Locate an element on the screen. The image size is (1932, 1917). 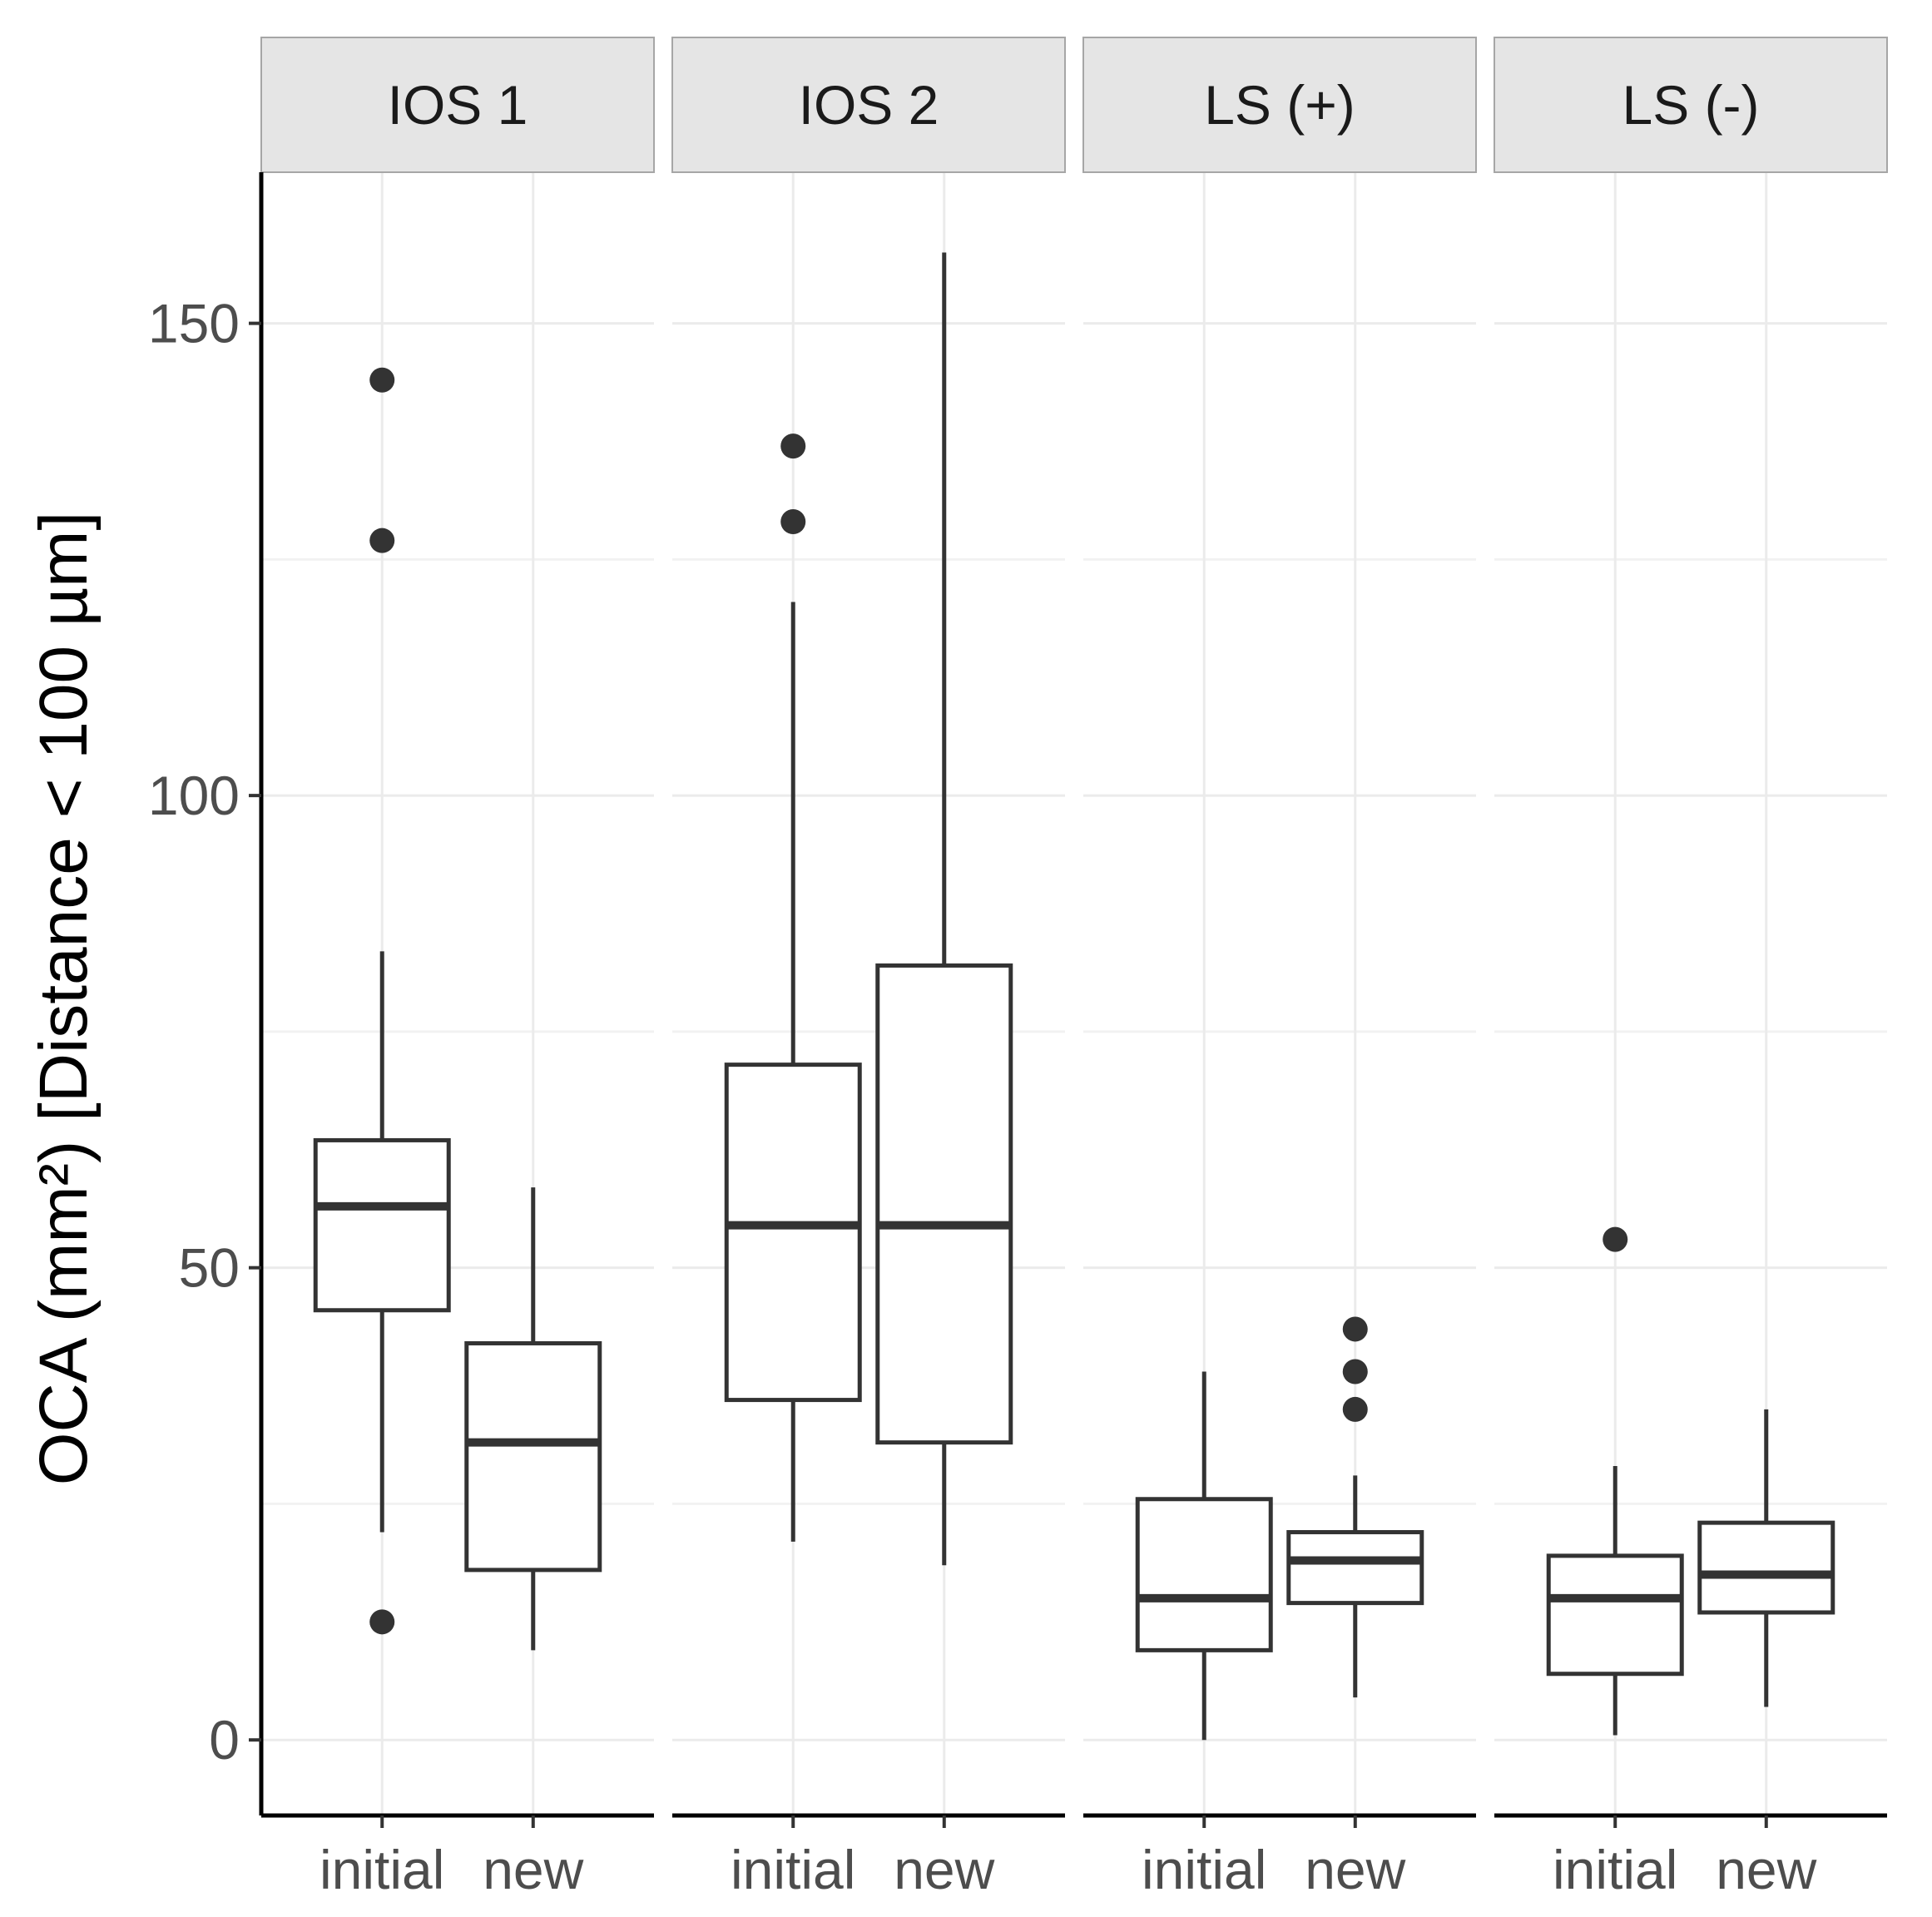
y-tick-label: 150 is located at coordinates (194, 323).